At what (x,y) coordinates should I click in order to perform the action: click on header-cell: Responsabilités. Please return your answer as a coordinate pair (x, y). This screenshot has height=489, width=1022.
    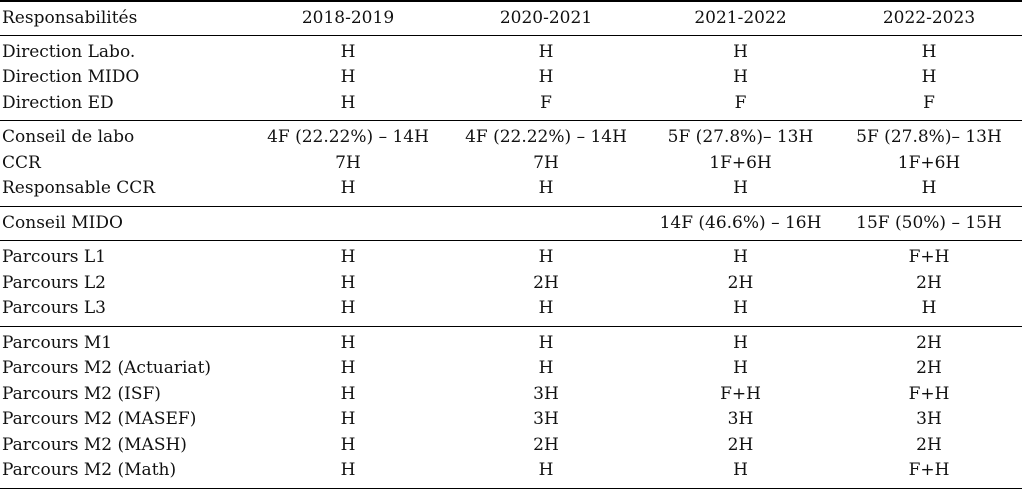
    Looking at the image, I should click on (70, 17).